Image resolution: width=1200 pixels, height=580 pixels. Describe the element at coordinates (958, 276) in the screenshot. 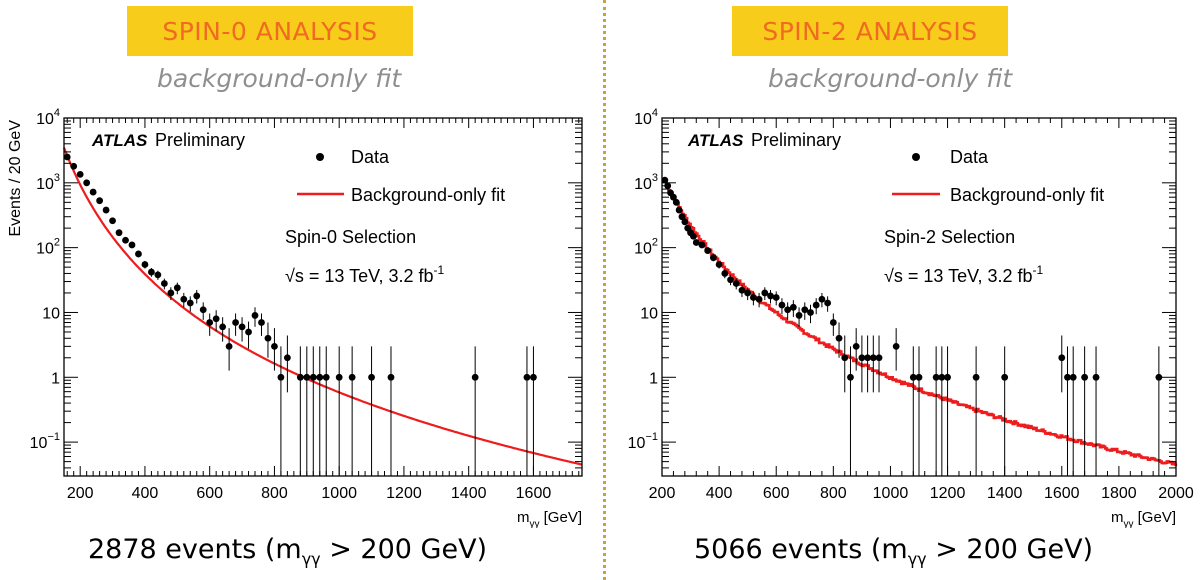

I see `energy-text: √s = 13 TeV, 3.2 fb` at that location.